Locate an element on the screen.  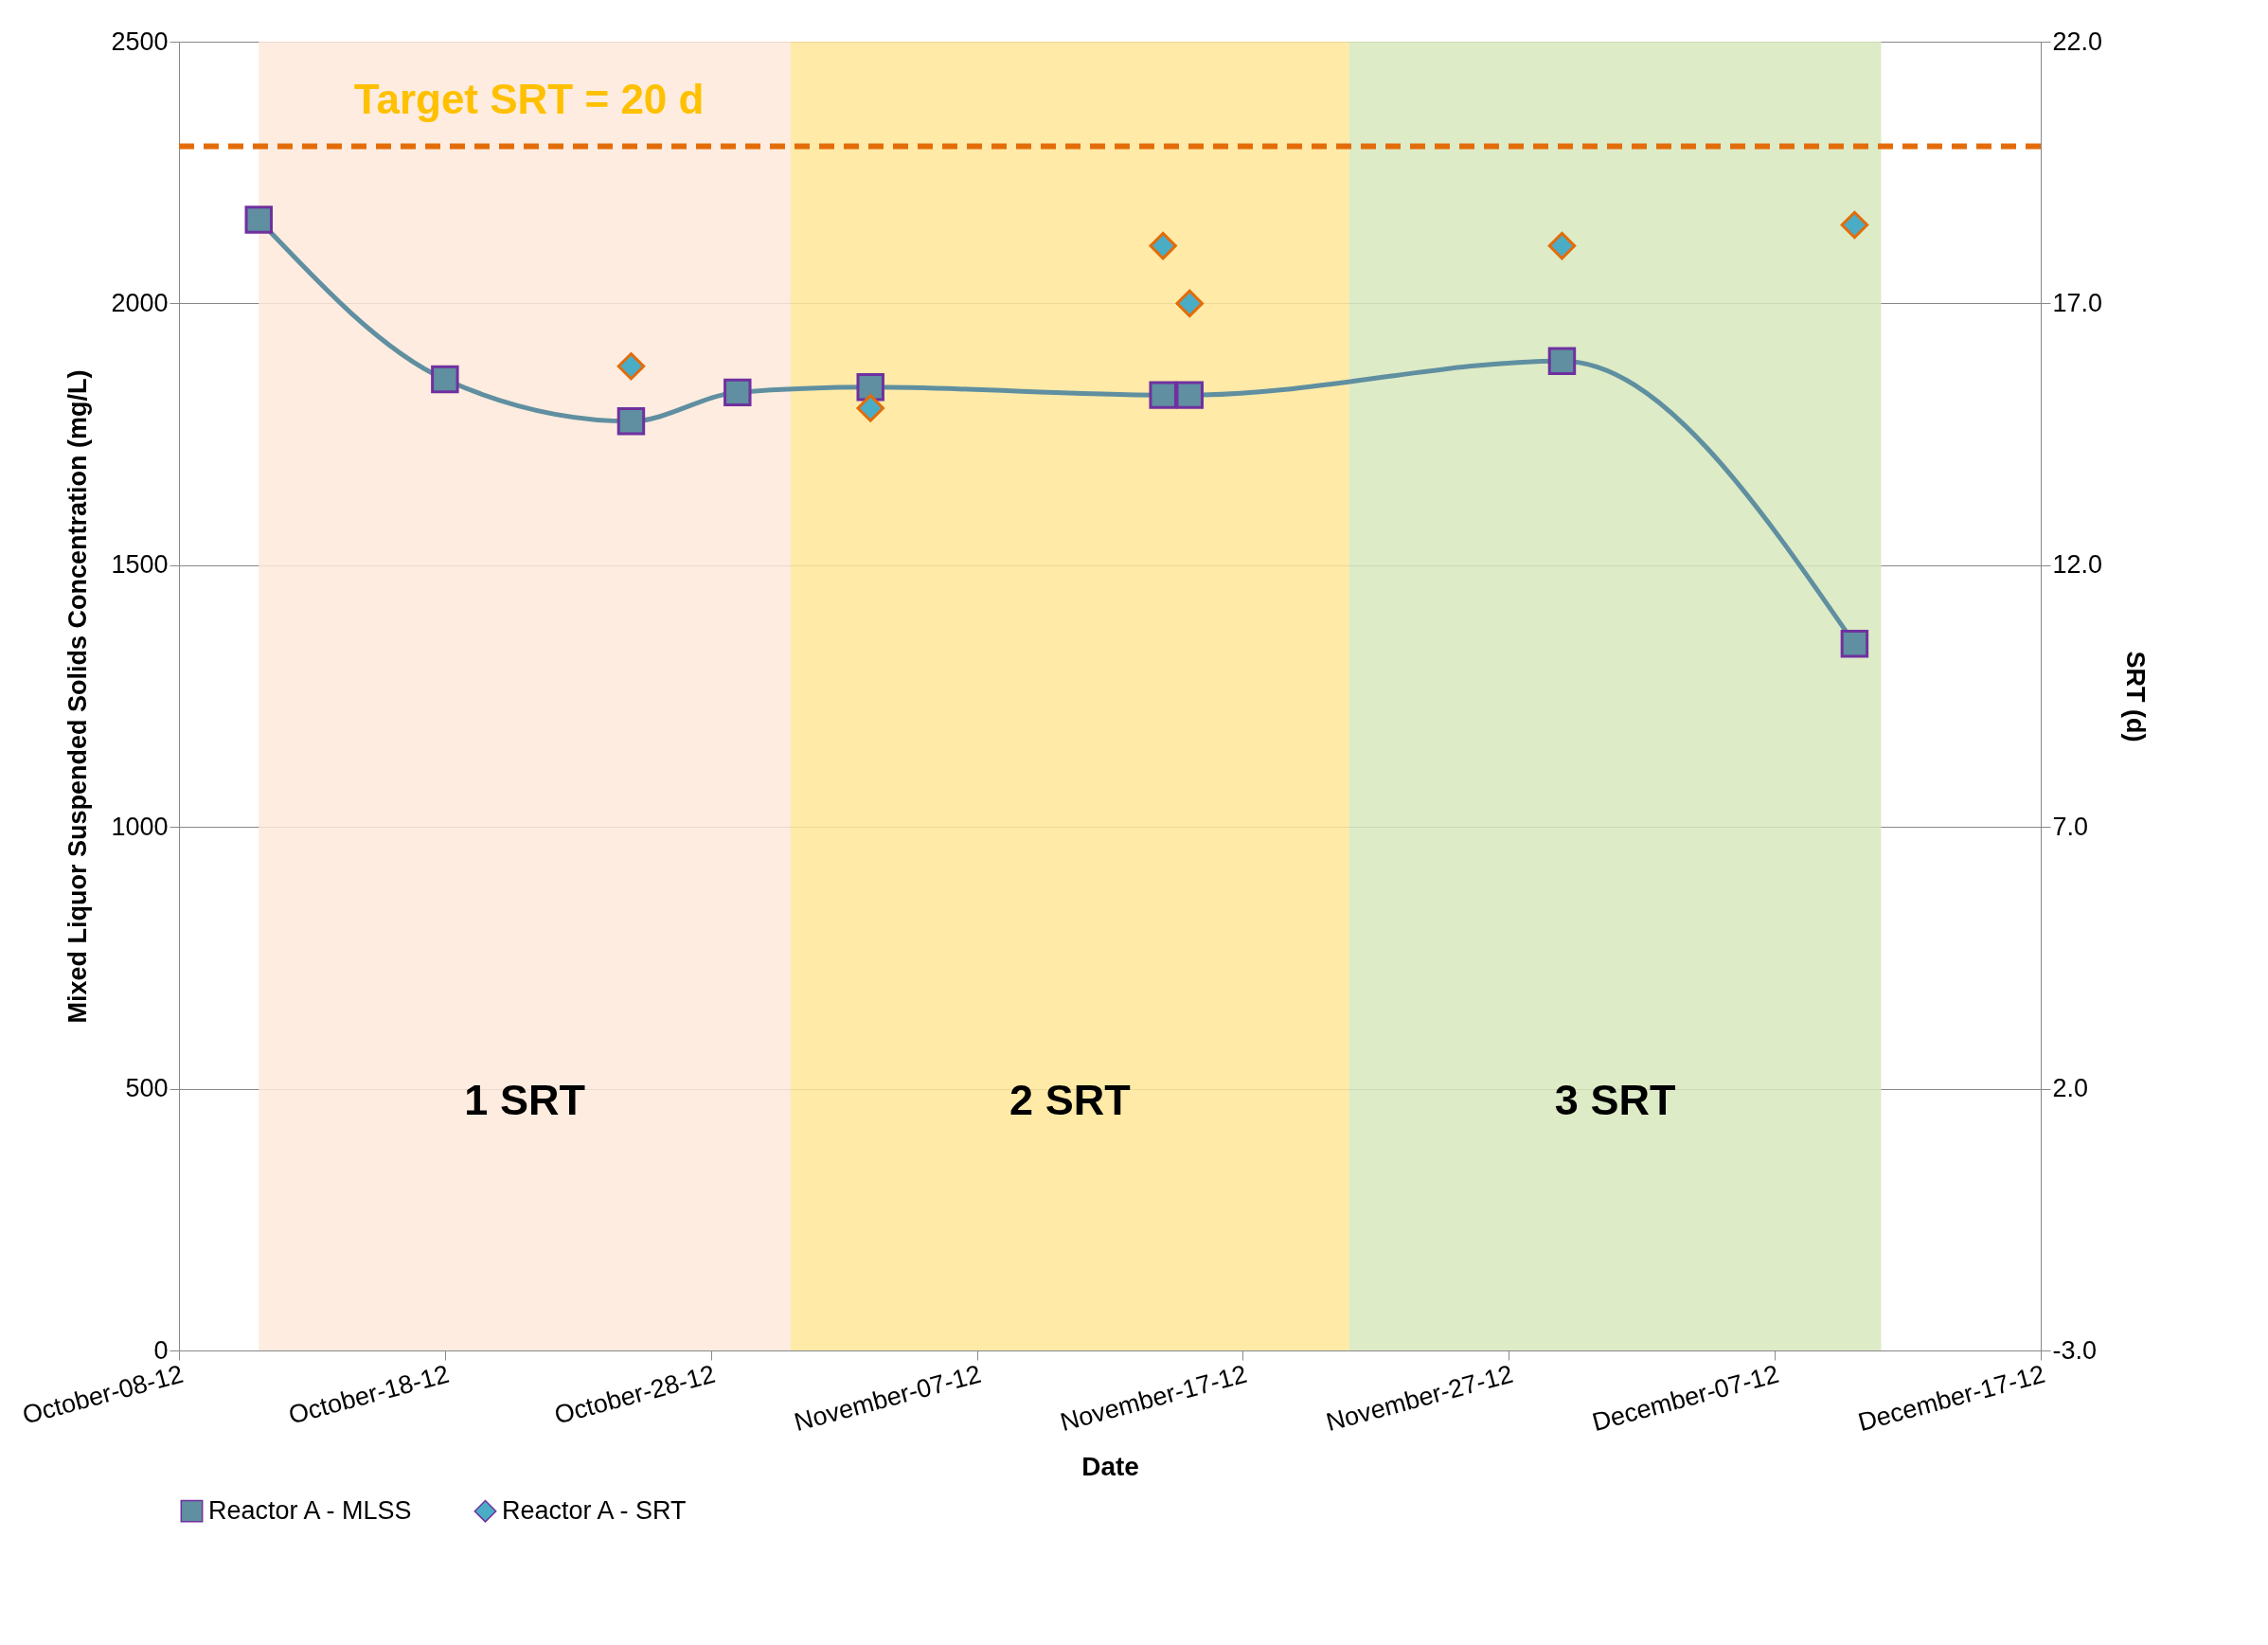
y-tick-label: 1500 is located at coordinates (140, 565).